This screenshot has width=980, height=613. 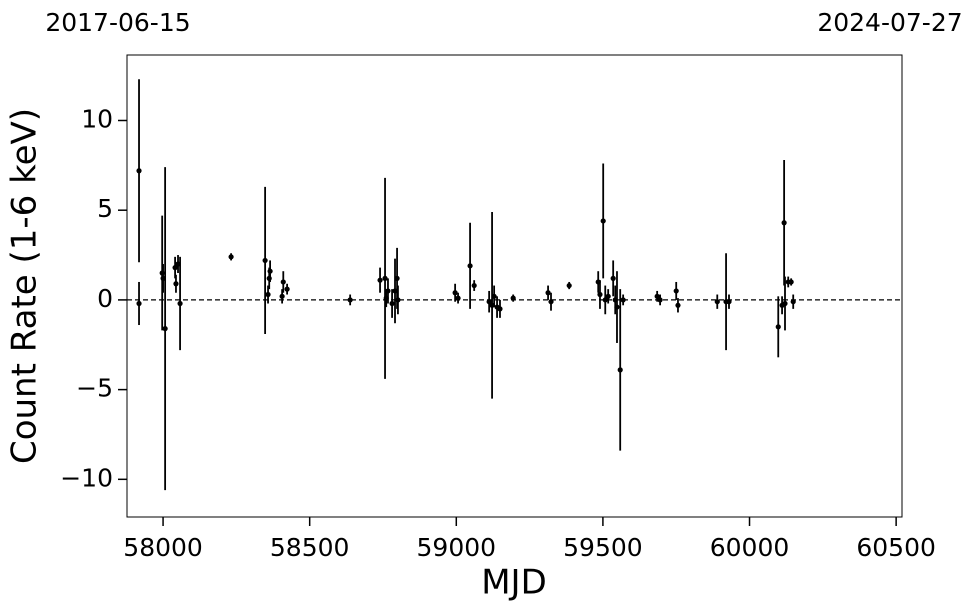 What do you see at coordinates (457, 547) in the screenshot?
I see `x-tick-label: 59000` at bounding box center [457, 547].